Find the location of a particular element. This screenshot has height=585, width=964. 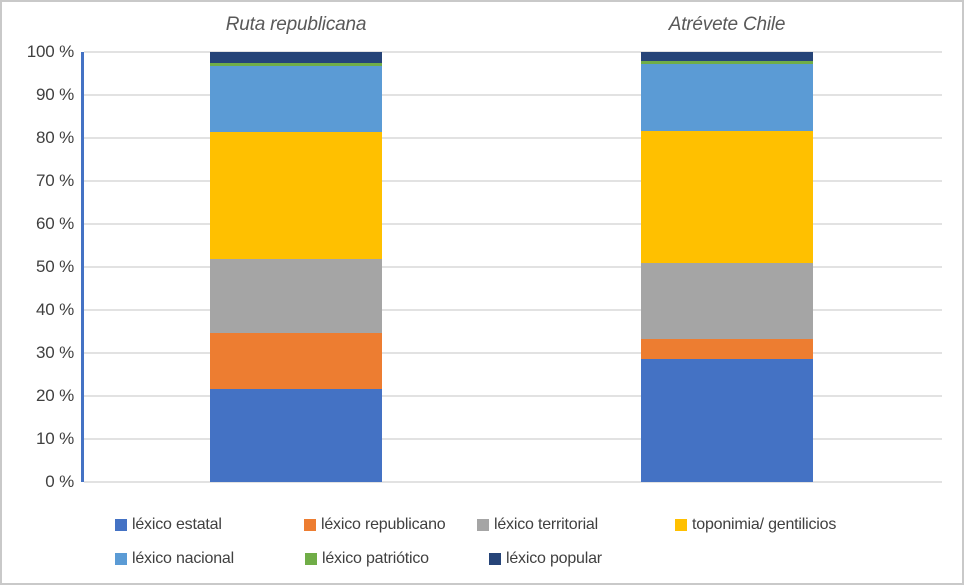

legend-label: léxico estatal is located at coordinates (177, 524).